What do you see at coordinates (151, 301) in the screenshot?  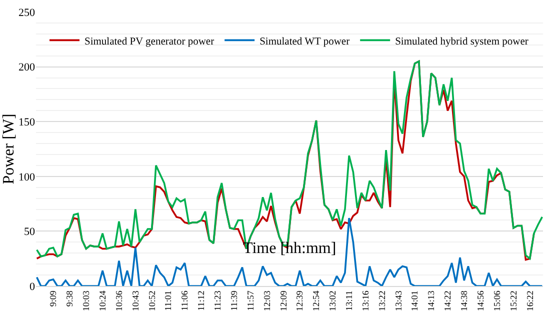 I see `x-tick-label: 10:52` at bounding box center [151, 301].